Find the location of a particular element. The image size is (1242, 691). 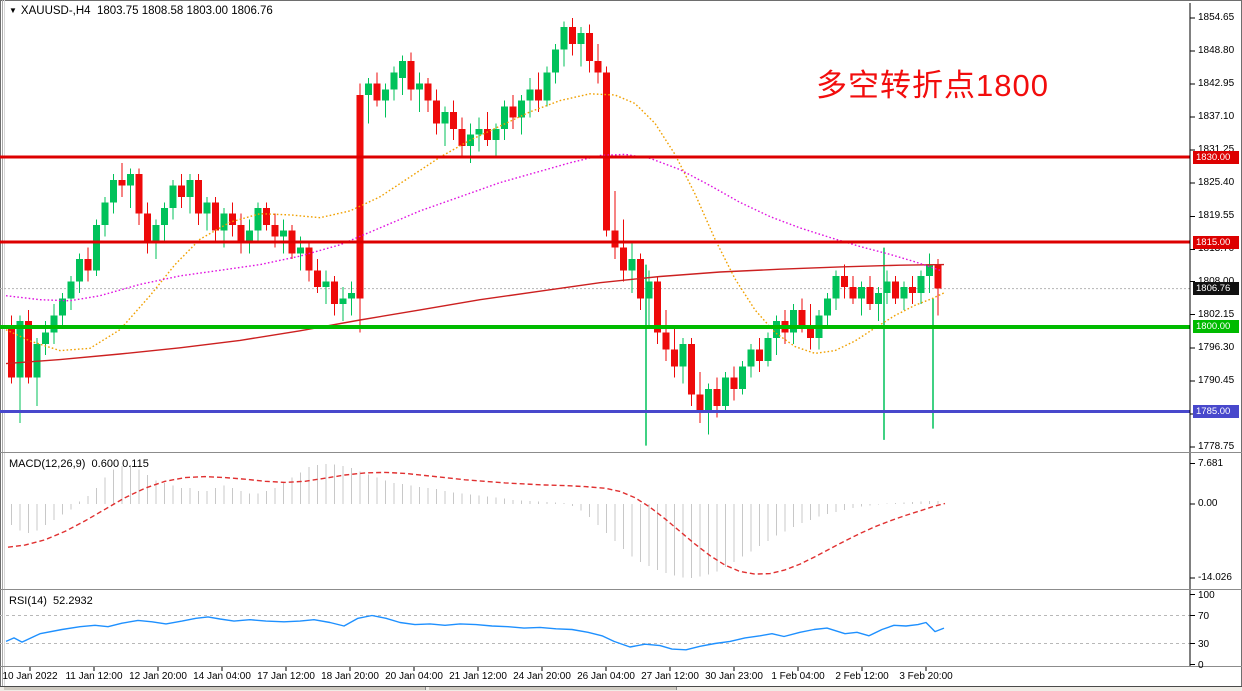

time-axis-label: 14 Jan 04:00 is located at coordinates (222, 676).